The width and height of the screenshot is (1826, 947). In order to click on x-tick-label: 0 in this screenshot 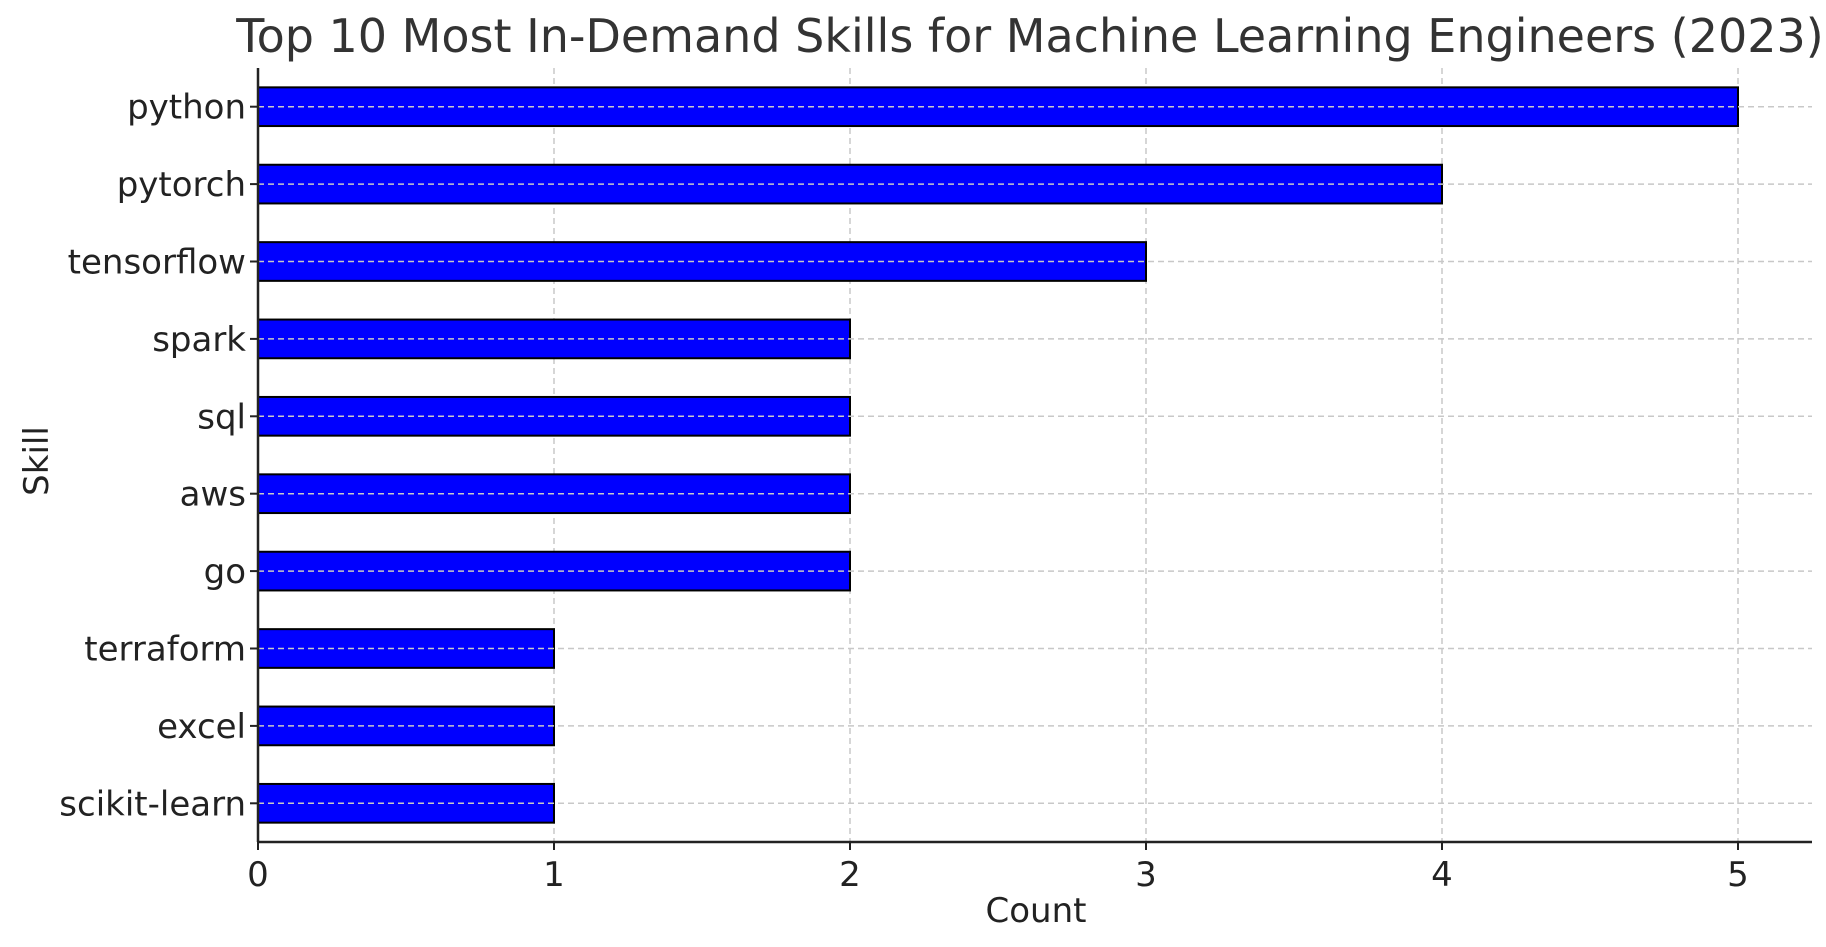, I will do `click(258, 875)`.